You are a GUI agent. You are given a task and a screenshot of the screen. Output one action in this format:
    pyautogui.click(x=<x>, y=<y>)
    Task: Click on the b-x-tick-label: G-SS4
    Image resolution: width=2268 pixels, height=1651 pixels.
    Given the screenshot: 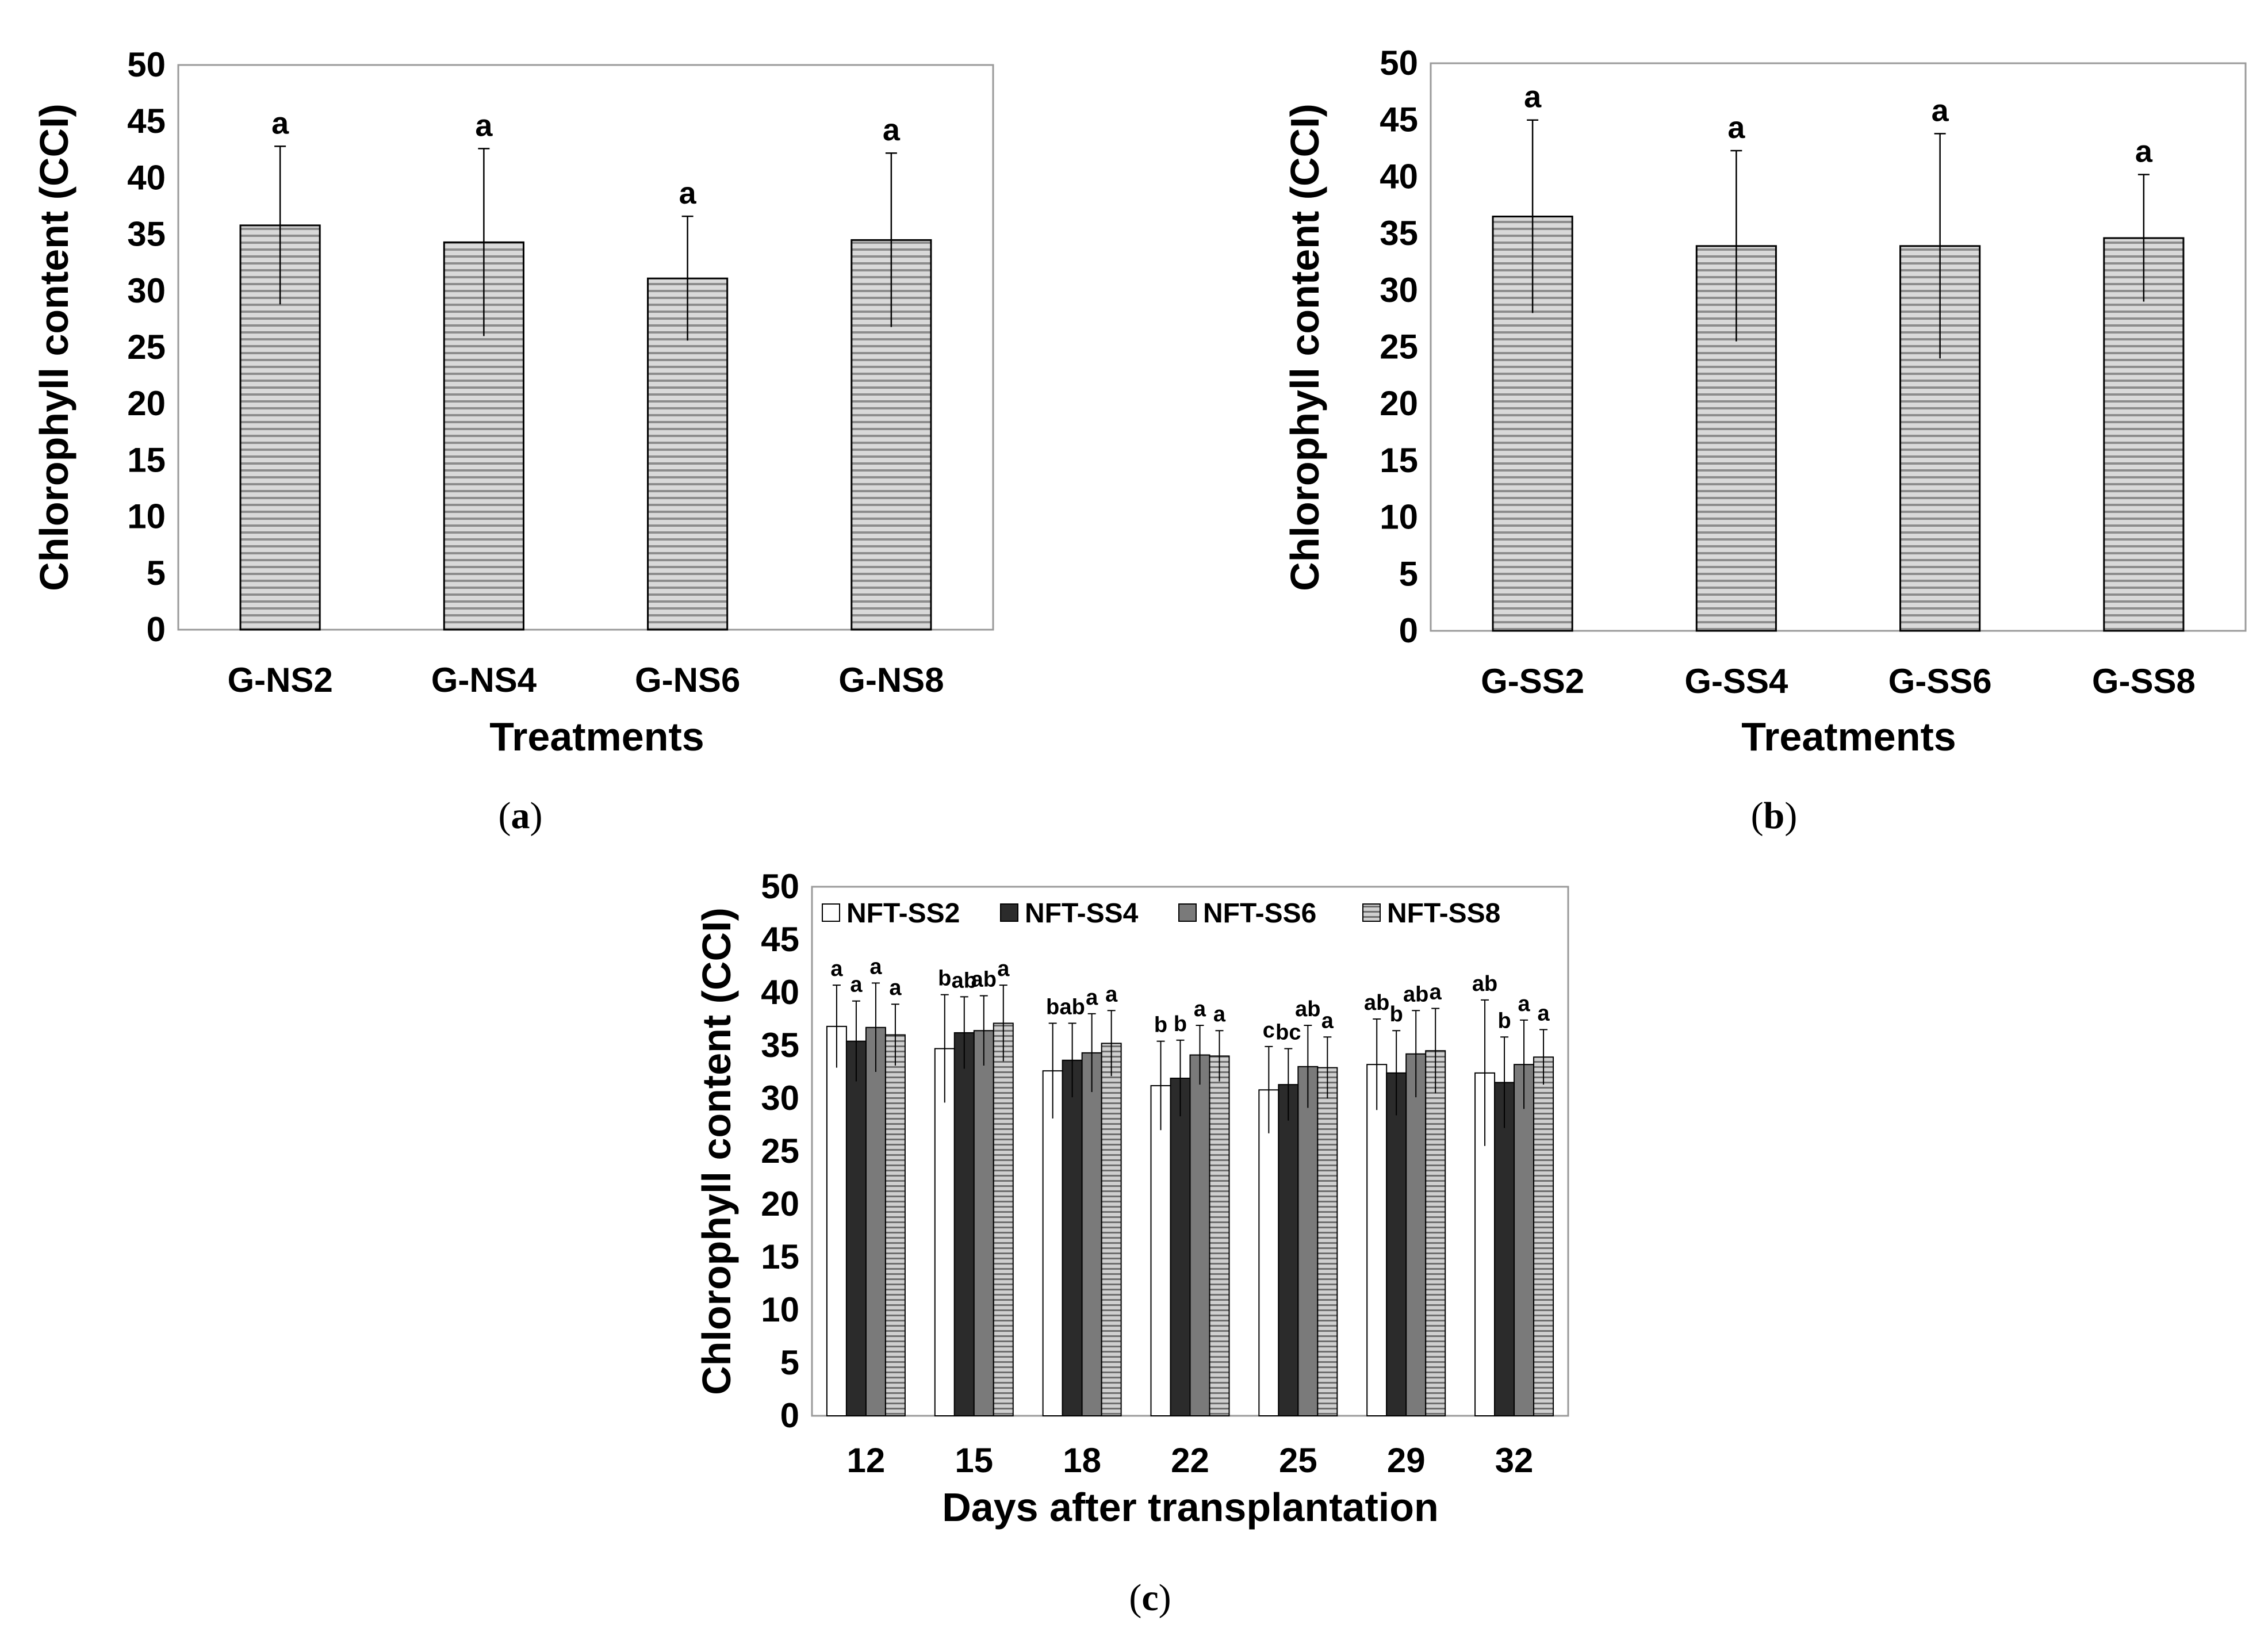 What is the action you would take?
    pyautogui.click(x=1736, y=681)
    